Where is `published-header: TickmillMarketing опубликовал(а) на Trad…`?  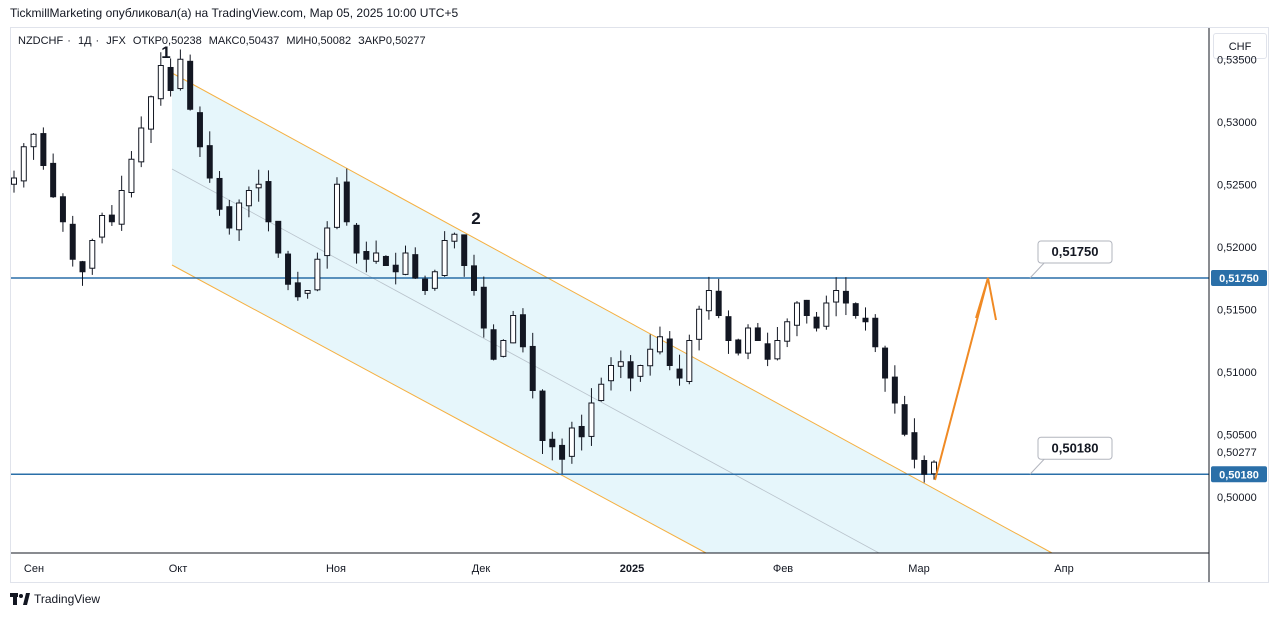
published-header: TickmillMarketing опубликовал(а) на Trad… is located at coordinates (234, 13).